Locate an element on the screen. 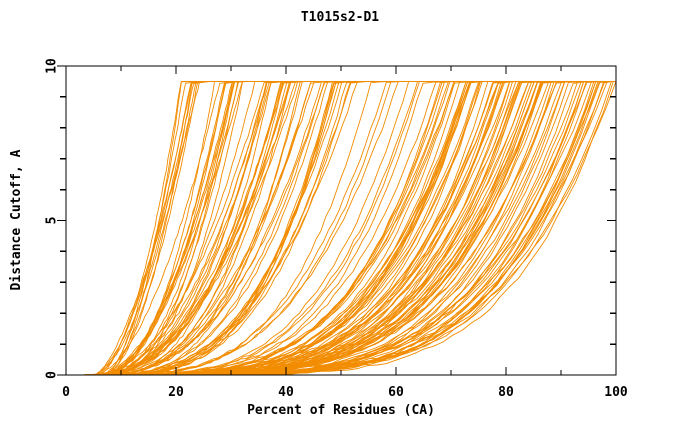  y-tick-labels: 0 5 10 is located at coordinates (52, 218).